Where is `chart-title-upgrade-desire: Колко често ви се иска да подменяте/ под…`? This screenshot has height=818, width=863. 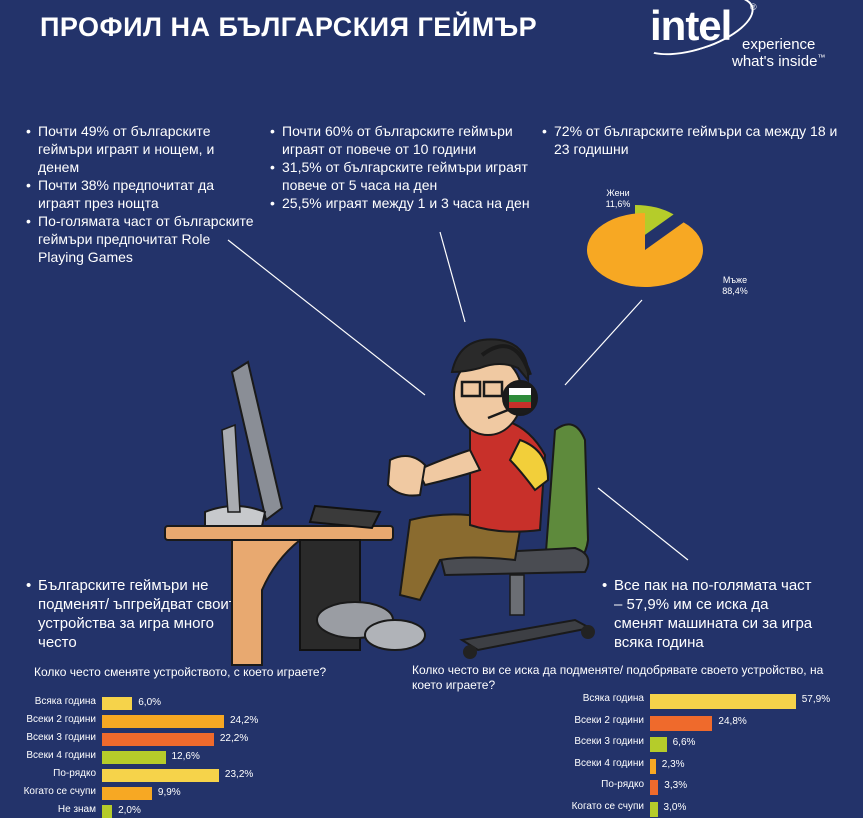
chart-title-upgrade-desire: Колко често ви се иска да подменяте/ под… is located at coordinates (618, 677).